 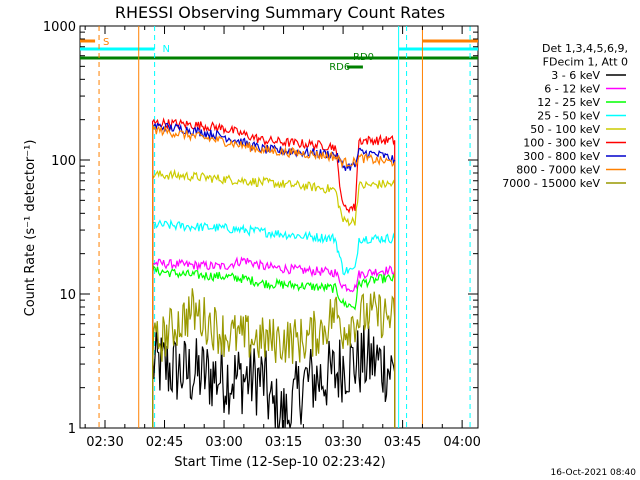 What do you see at coordinates (30, 228) in the screenshot?
I see `y-axis-label: Count Rate (s⁻¹ detector⁻¹)` at bounding box center [30, 228].